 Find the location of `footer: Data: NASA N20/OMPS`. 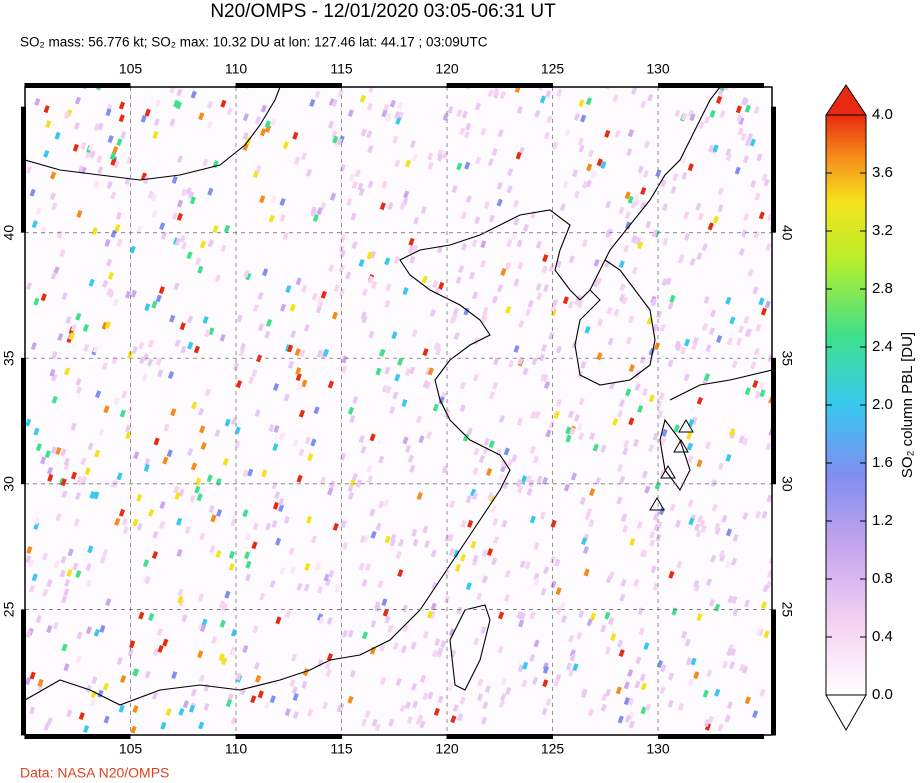

footer: Data: NASA N20/OMPS is located at coordinates (94, 773).